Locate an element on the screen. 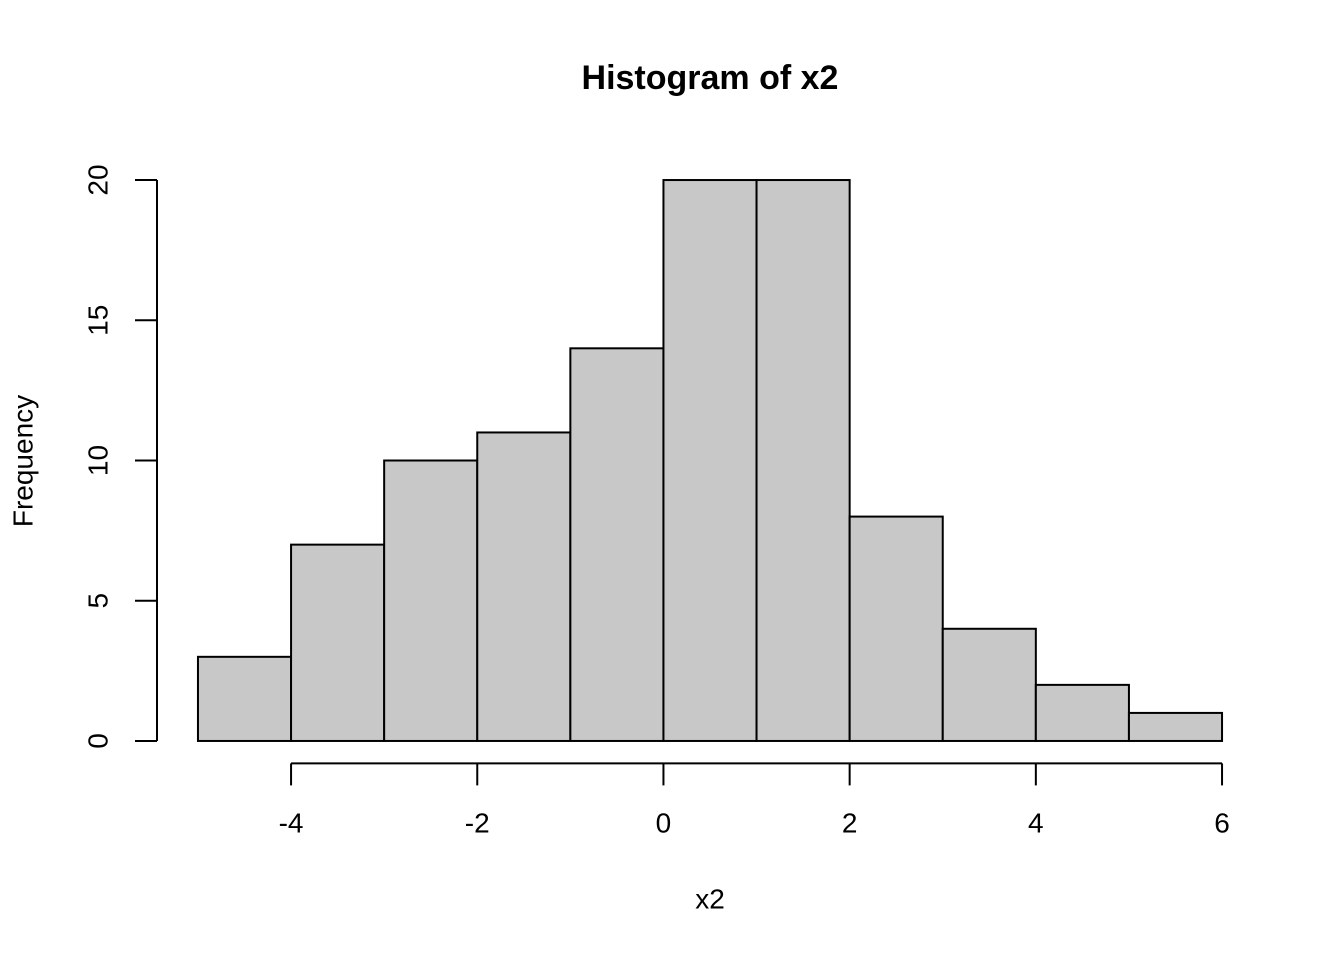 This screenshot has height=960, width=1344. y-tick-label: 10 is located at coordinates (97, 460).